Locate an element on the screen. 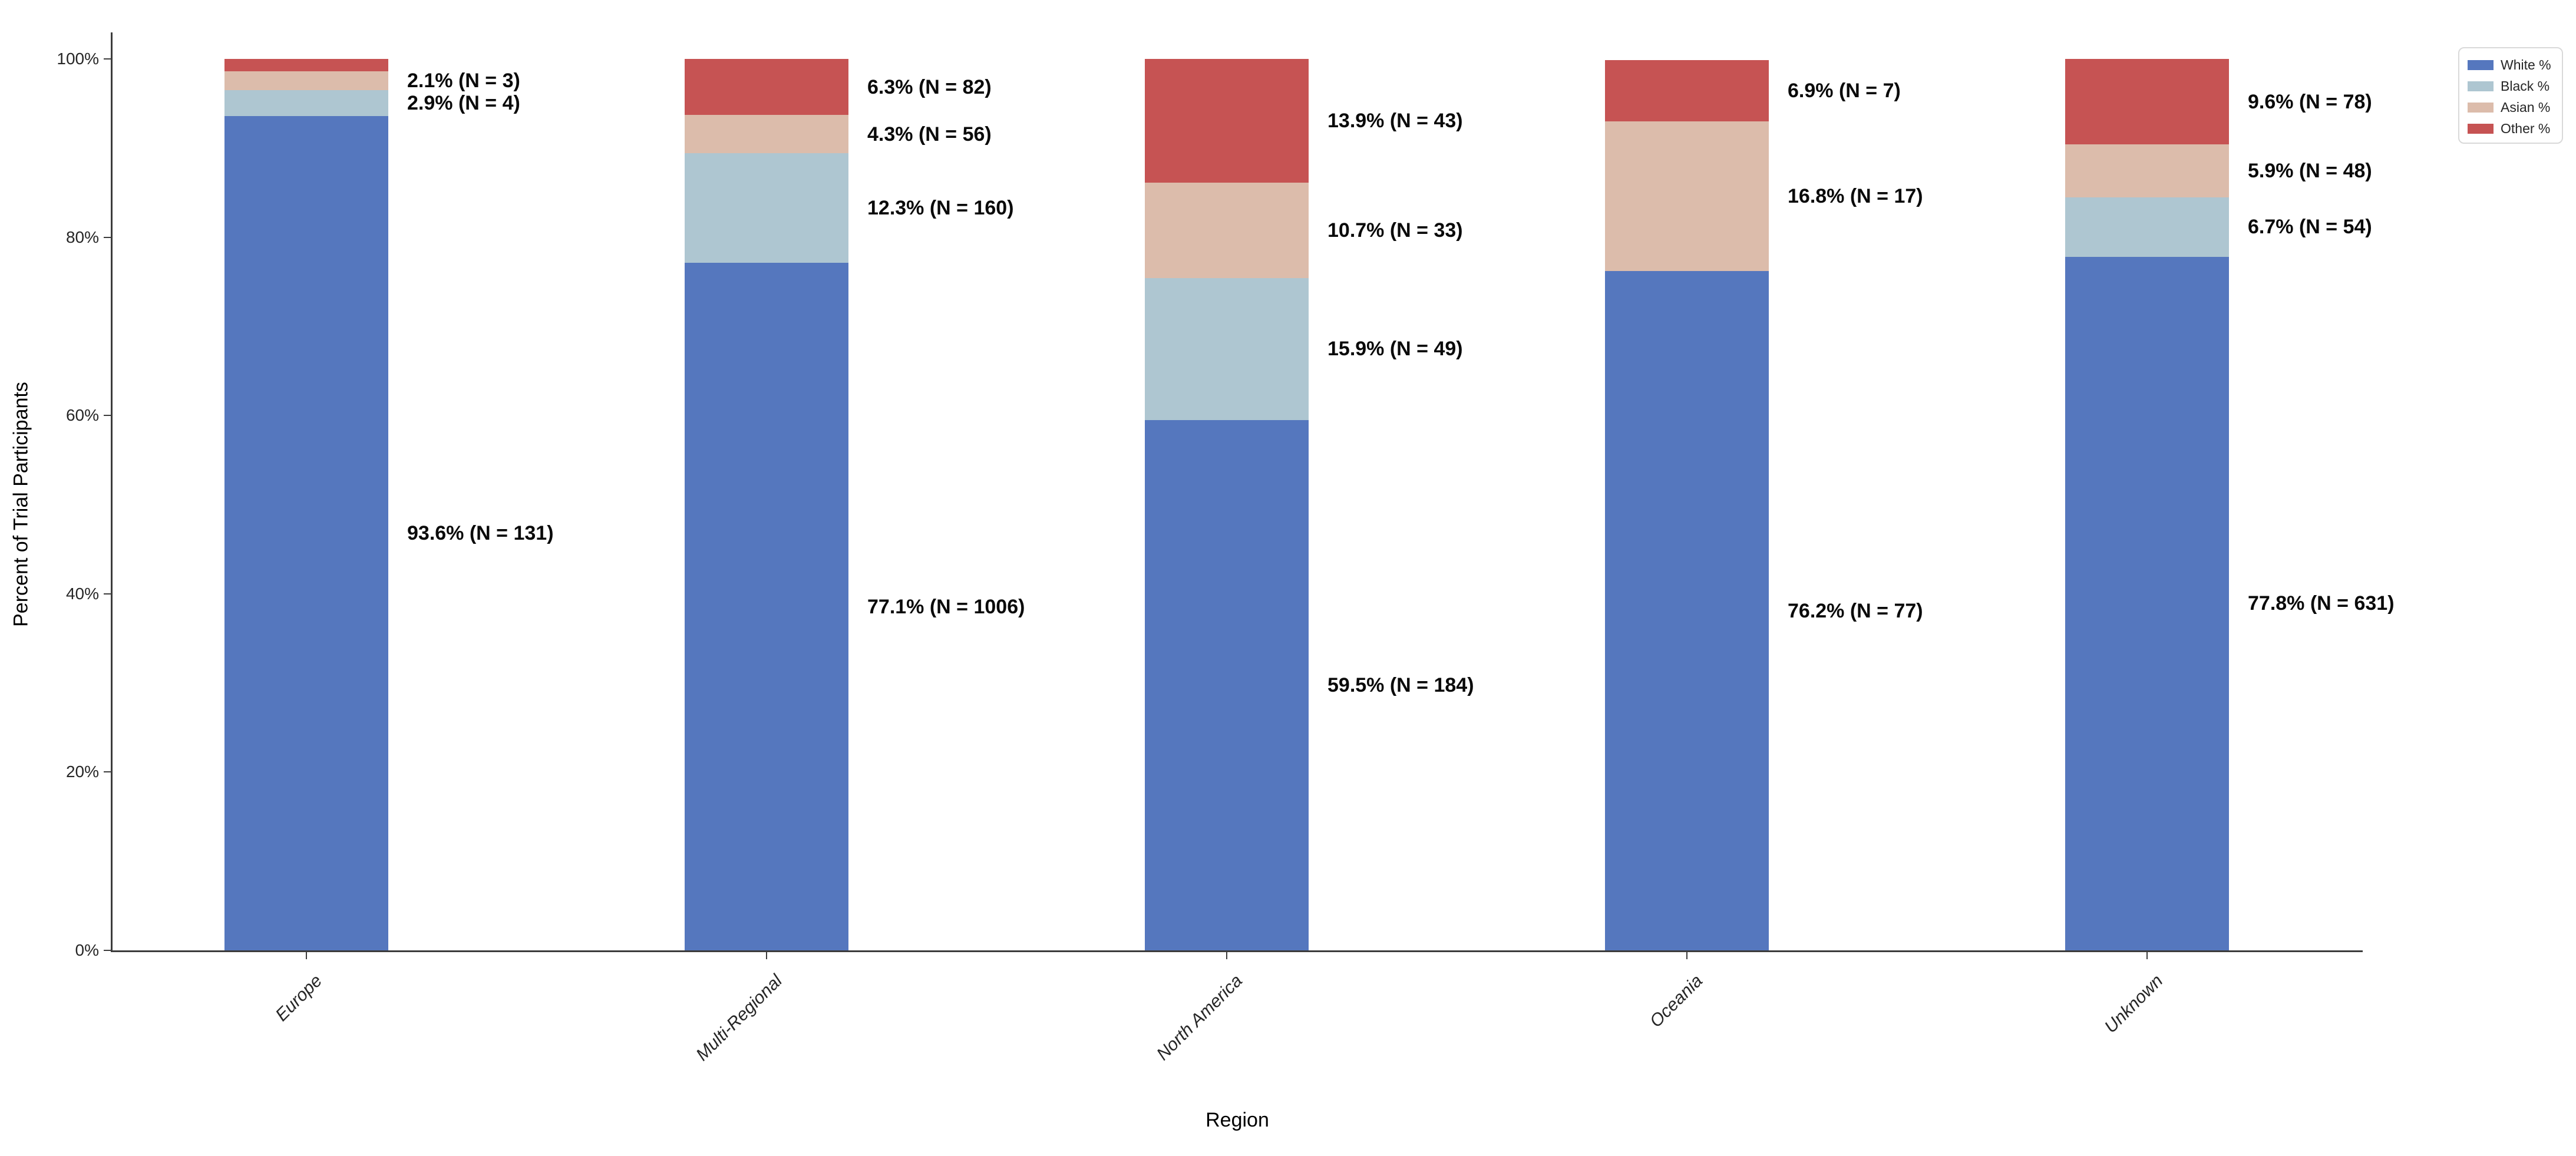 The height and width of the screenshot is (1156, 2576). bar-segment-black-north-america is located at coordinates (1227, 349).